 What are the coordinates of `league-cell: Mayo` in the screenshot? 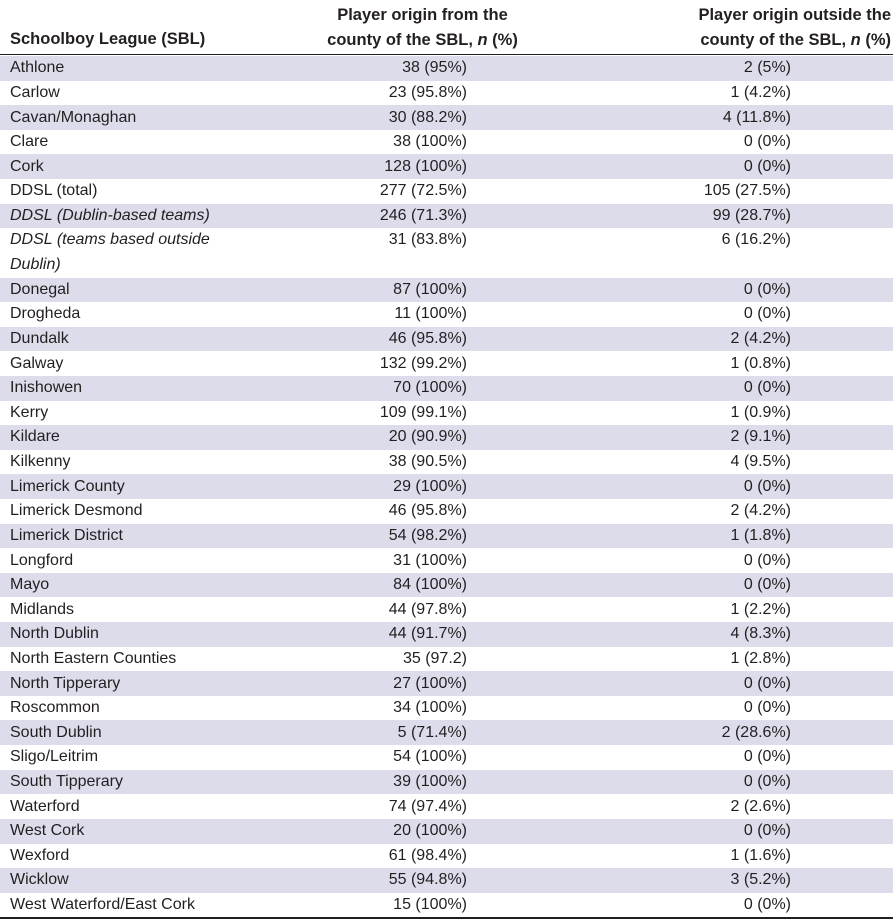 It's located at (30, 585).